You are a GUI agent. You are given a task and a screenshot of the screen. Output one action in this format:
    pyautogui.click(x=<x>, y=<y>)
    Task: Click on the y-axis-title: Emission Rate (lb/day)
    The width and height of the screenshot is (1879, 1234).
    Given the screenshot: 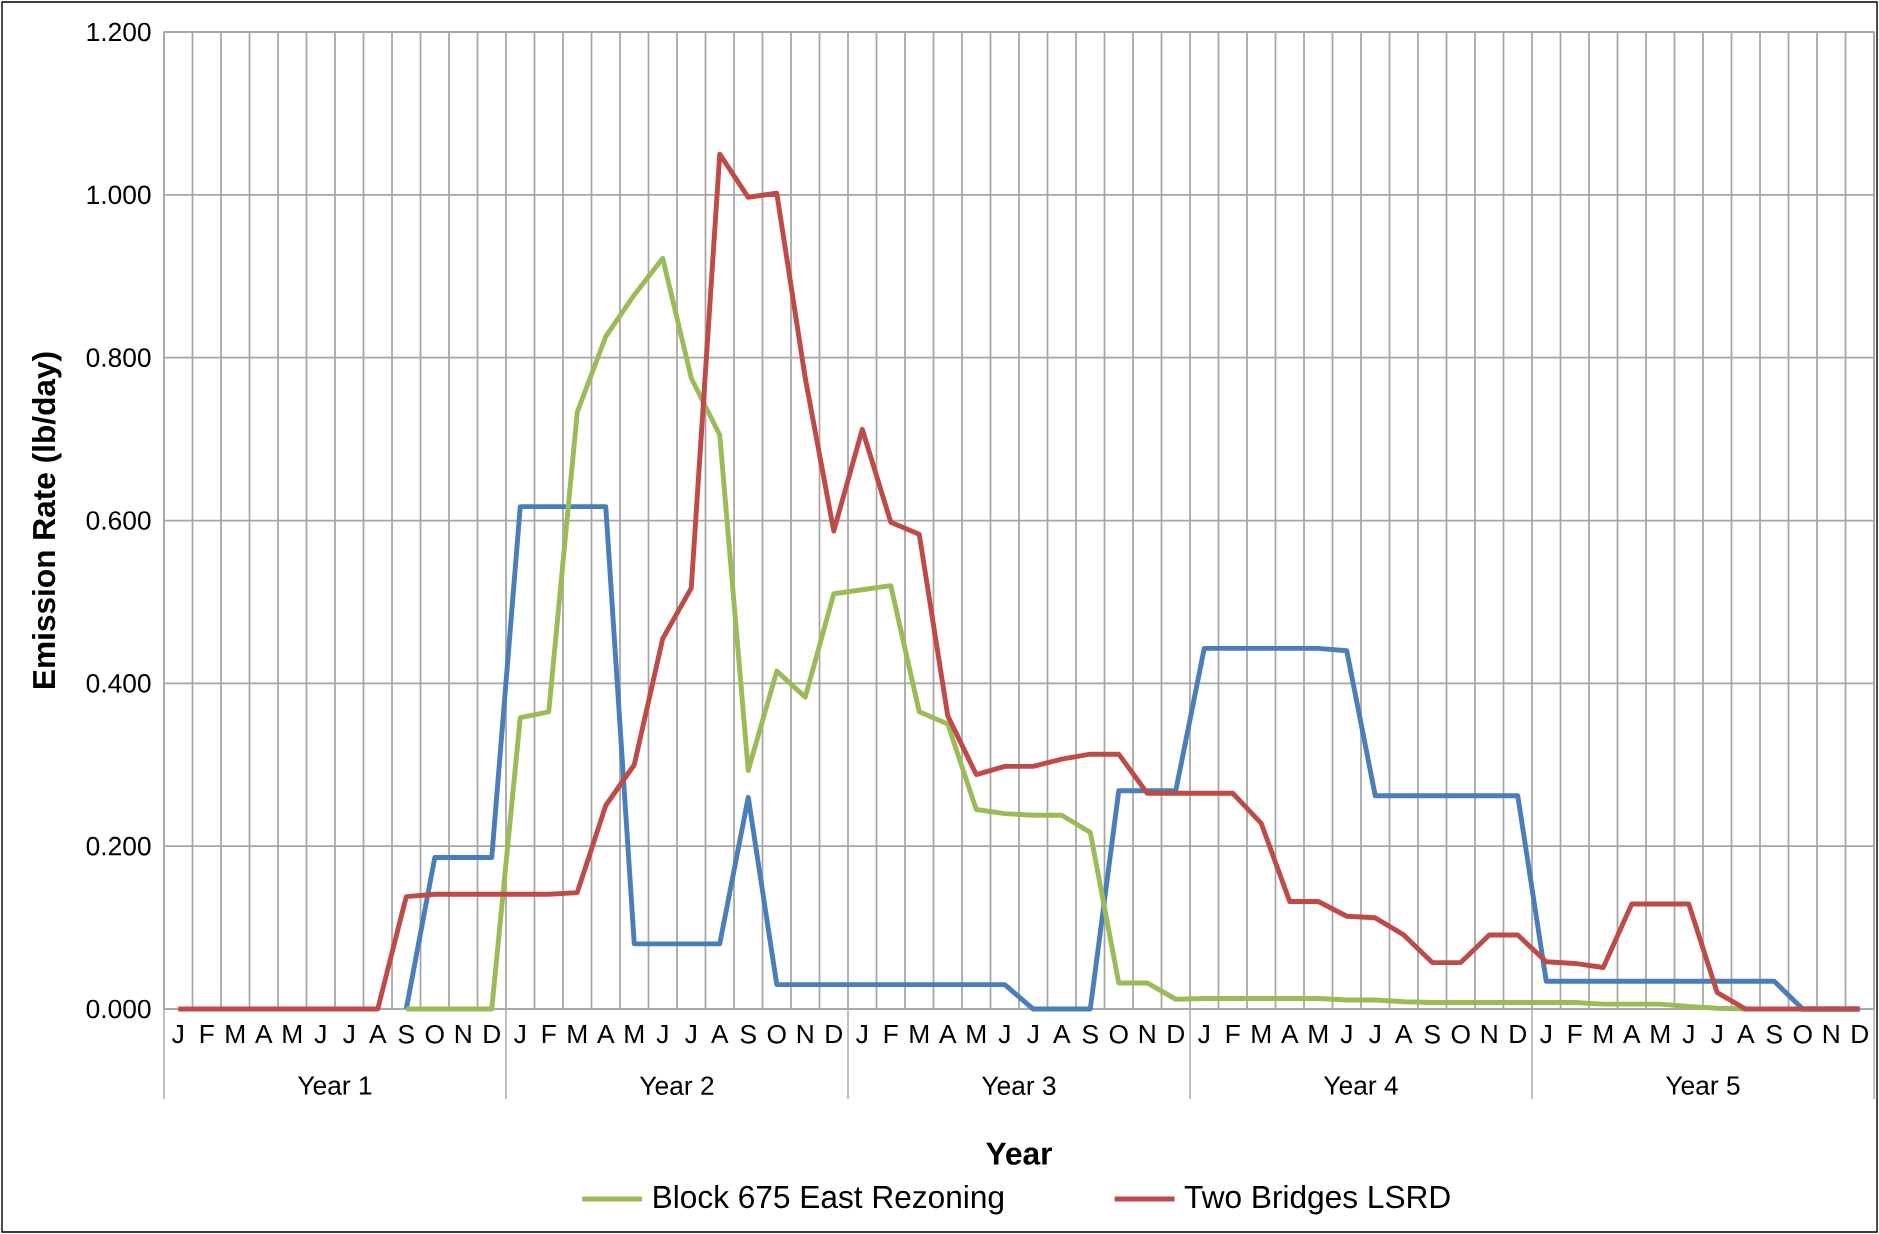 What is the action you would take?
    pyautogui.click(x=46, y=520)
    